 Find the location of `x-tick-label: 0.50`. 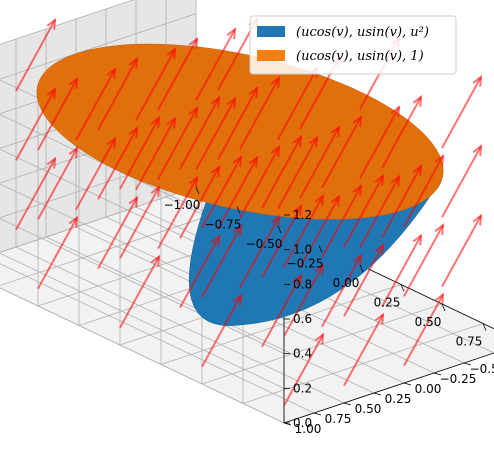

x-tick-label: 0.50 is located at coordinates (428, 322).